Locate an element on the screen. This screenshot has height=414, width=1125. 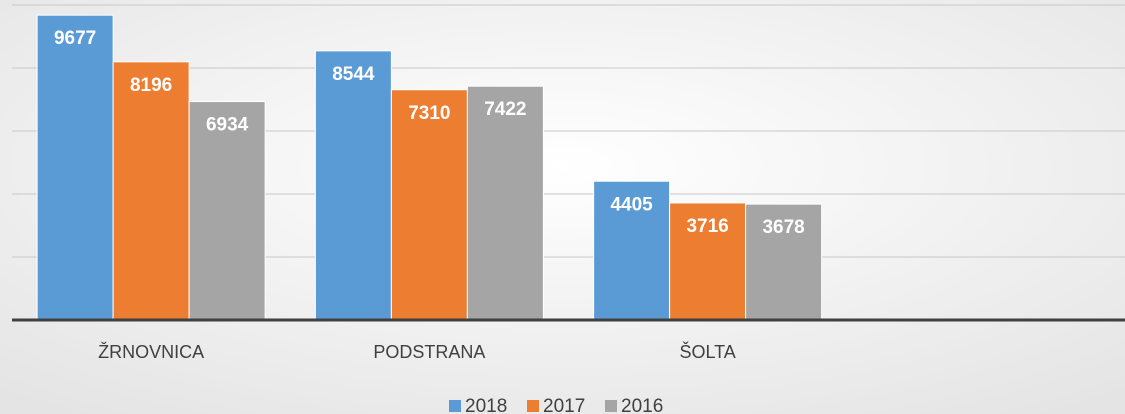
legend-label: 2017 is located at coordinates (564, 405).